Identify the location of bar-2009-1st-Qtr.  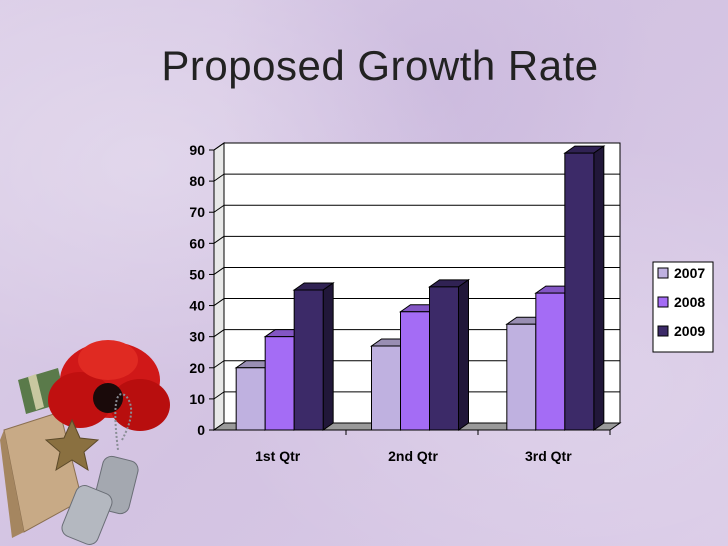
(308, 360).